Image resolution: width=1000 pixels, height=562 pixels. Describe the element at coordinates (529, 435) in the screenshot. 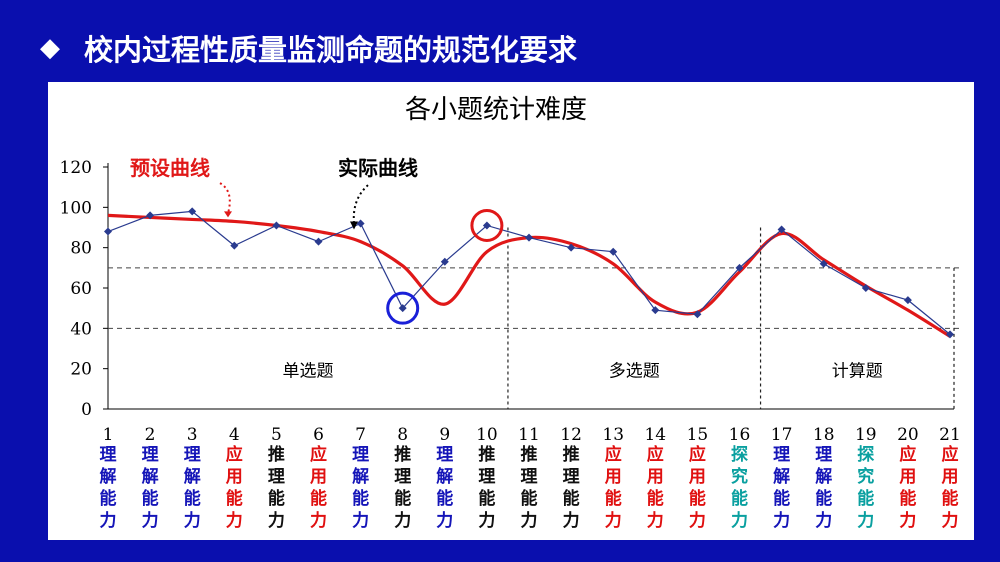

I see `x-tick-label: 11` at that location.